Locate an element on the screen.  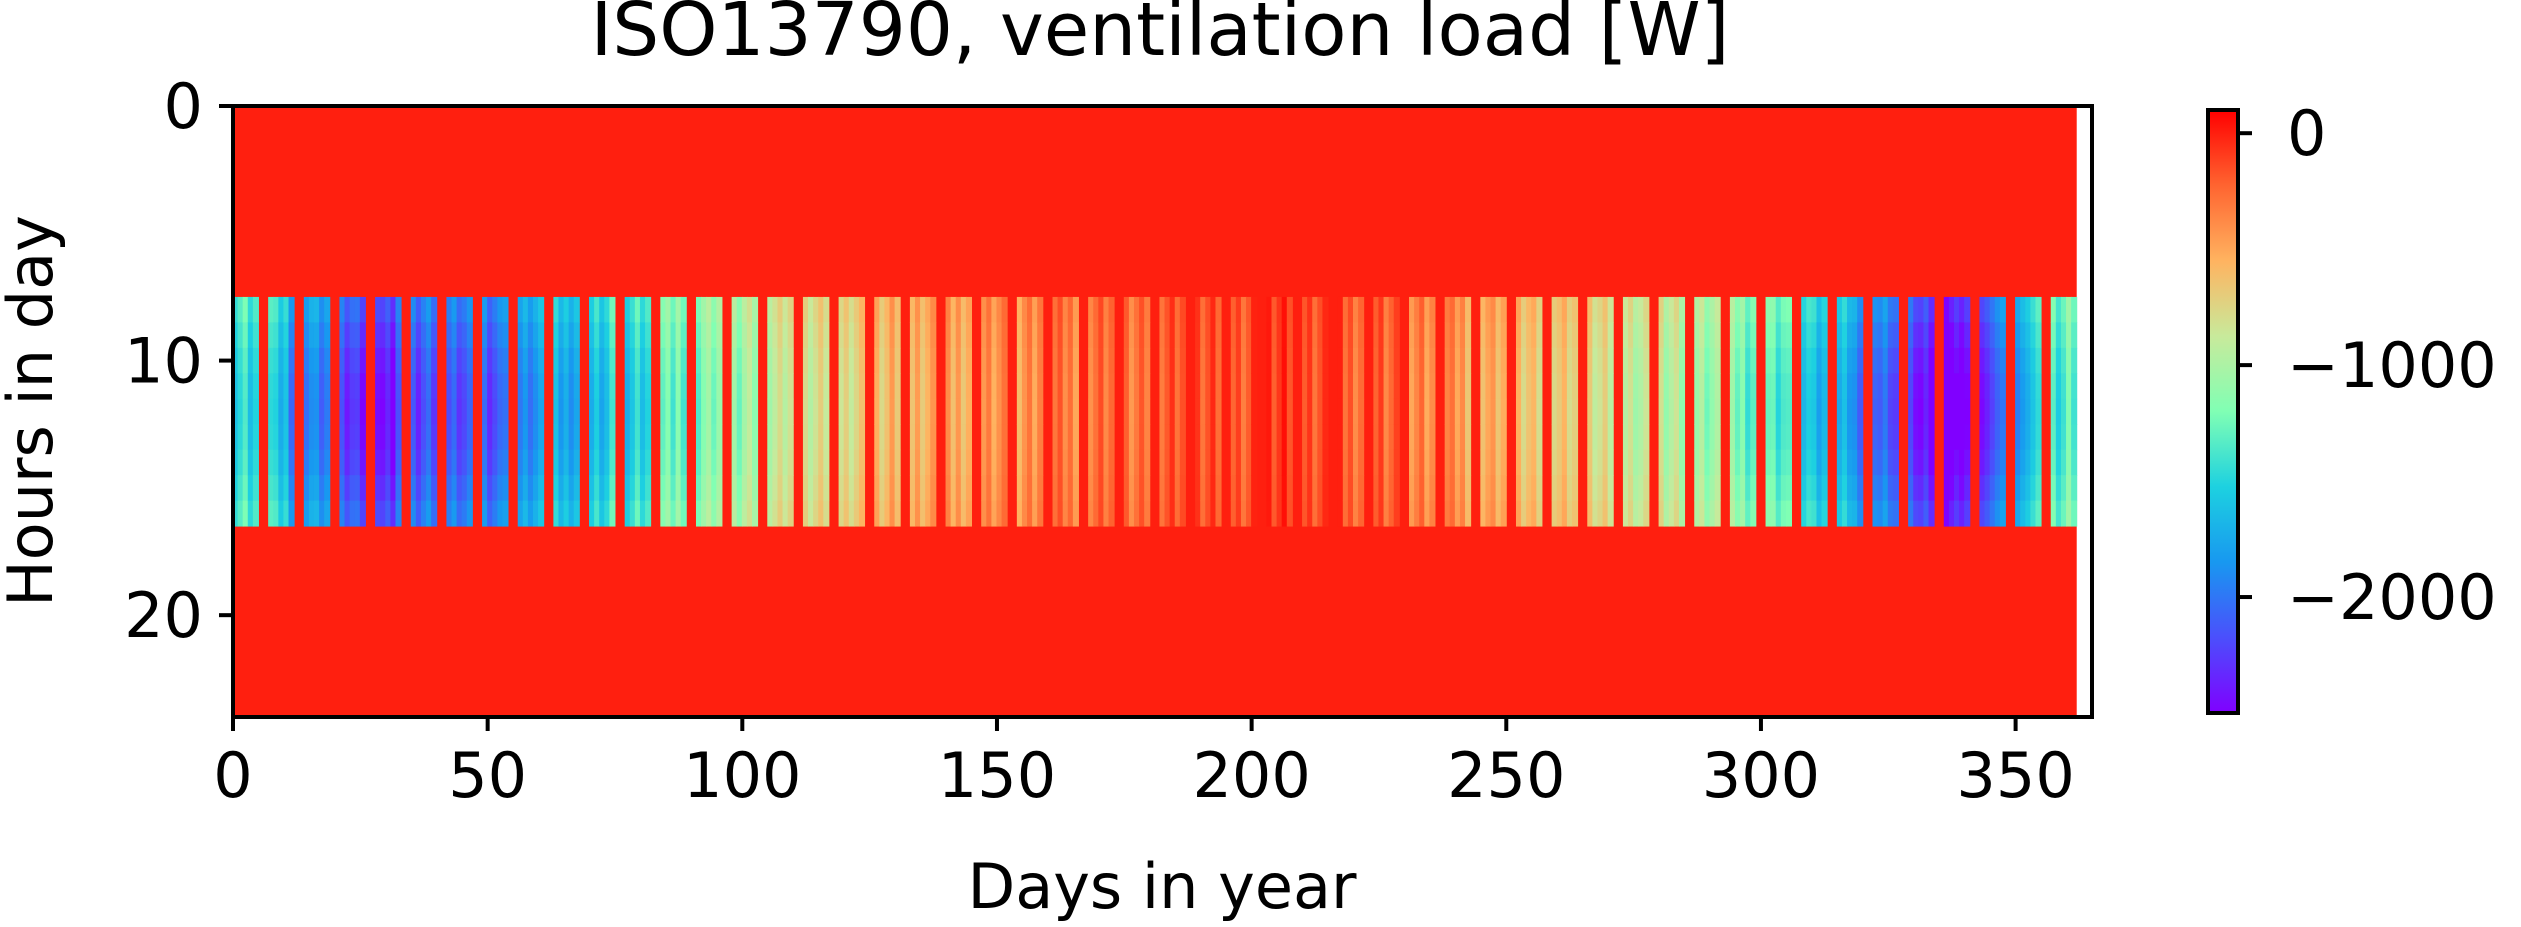
colorbar is located at coordinates (2223, 411).